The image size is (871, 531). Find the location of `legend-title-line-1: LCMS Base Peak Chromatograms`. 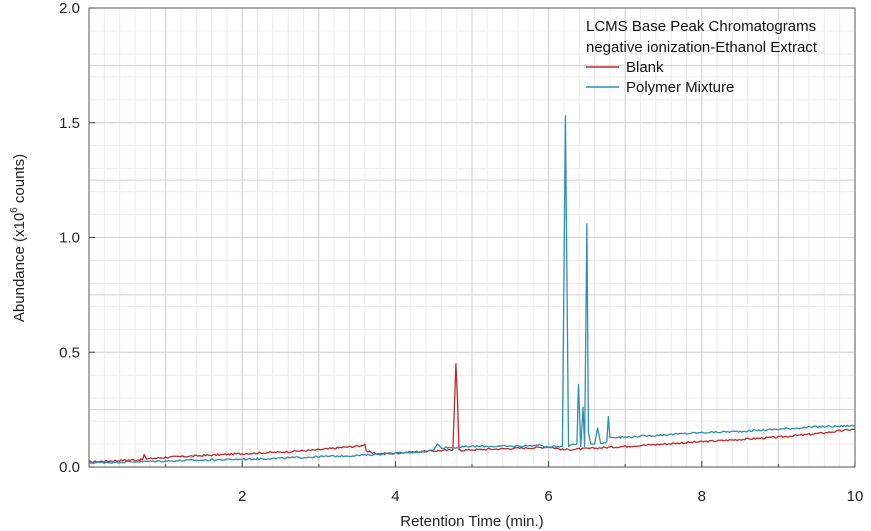

legend-title-line-1: LCMS Base Peak Chromatograms is located at coordinates (701, 26).